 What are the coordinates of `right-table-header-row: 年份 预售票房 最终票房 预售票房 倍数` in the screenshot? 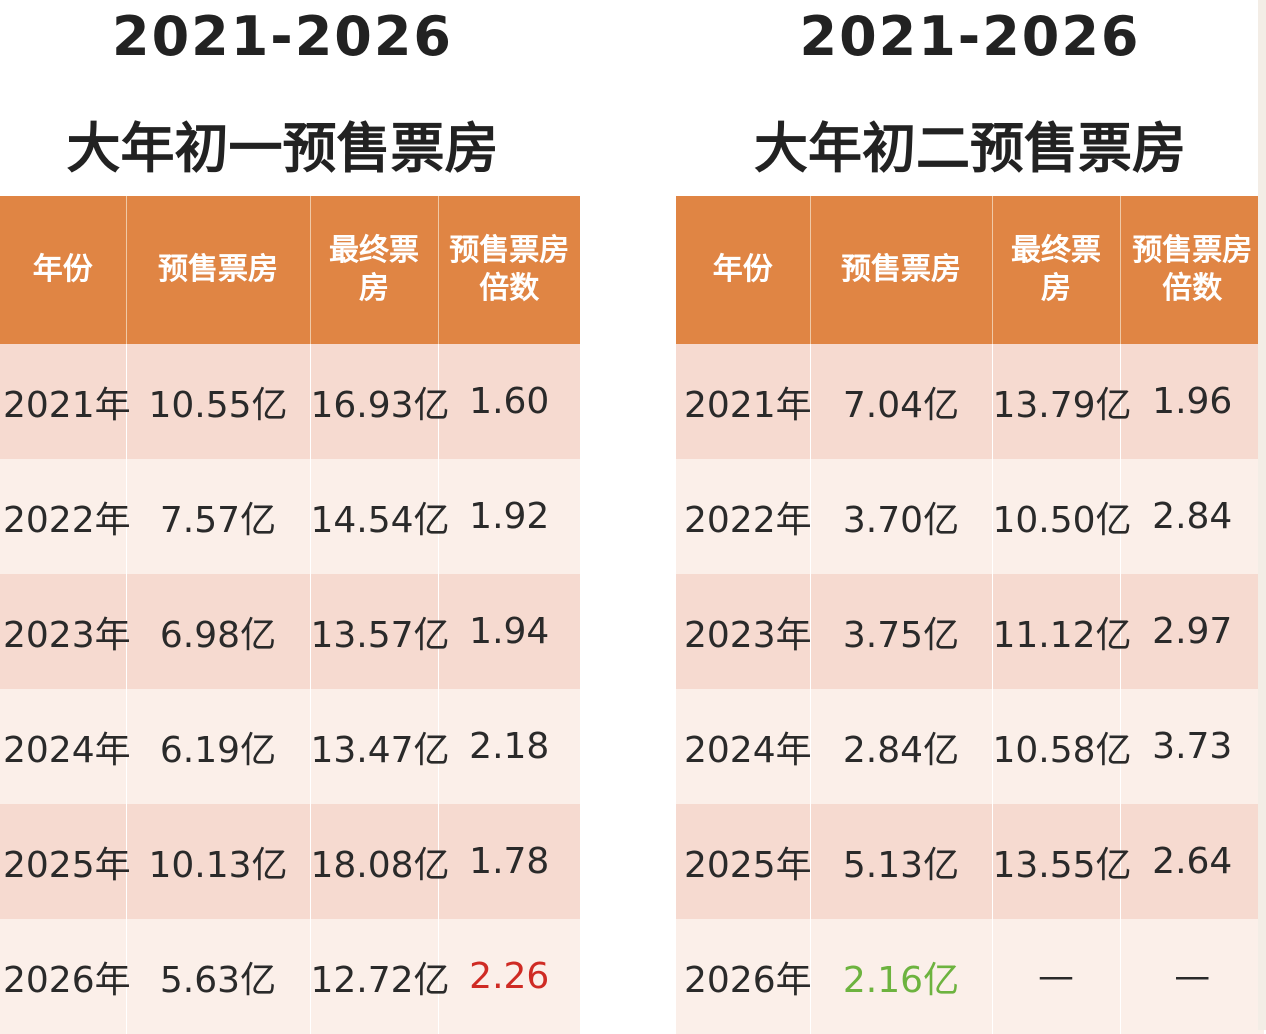 It's located at (970, 270).